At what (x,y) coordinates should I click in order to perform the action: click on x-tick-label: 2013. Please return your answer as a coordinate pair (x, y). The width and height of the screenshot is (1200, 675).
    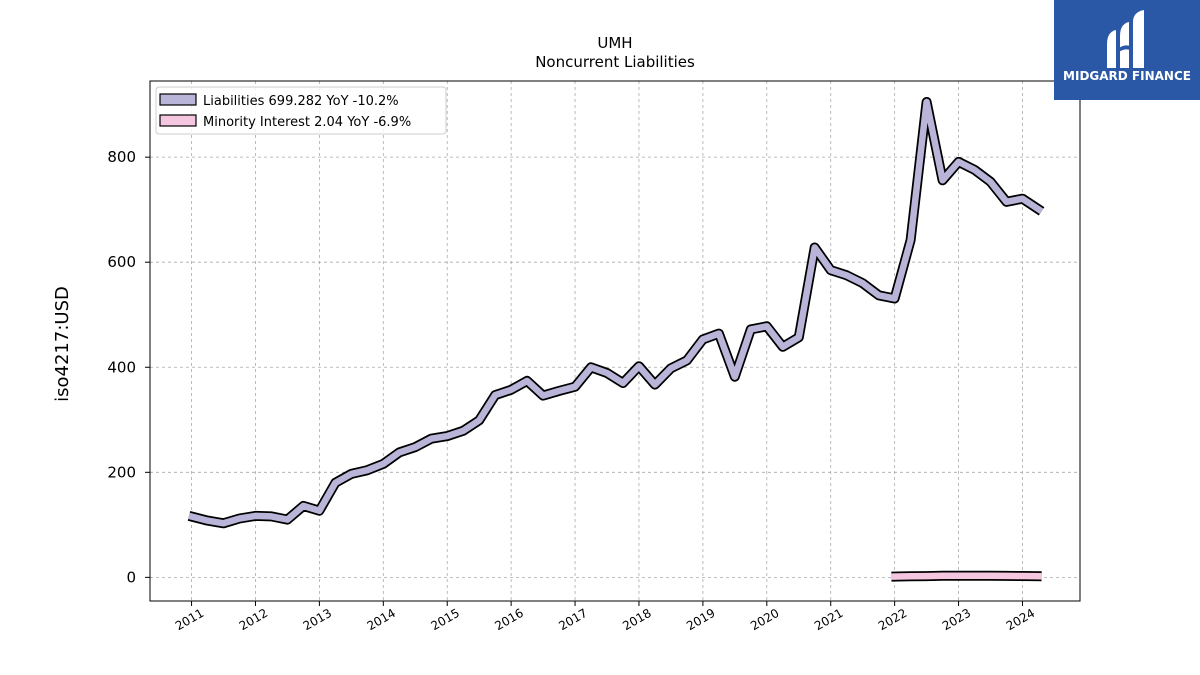
    Looking at the image, I should click on (317, 619).